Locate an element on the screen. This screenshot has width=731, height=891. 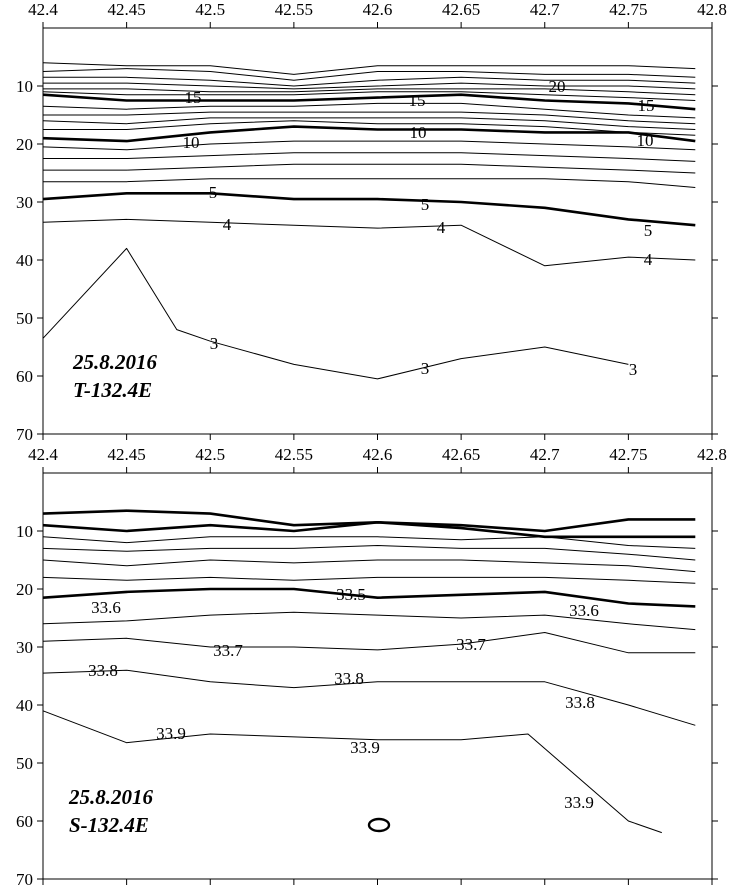
caption-section: S-132.4E is located at coordinates (109, 825).